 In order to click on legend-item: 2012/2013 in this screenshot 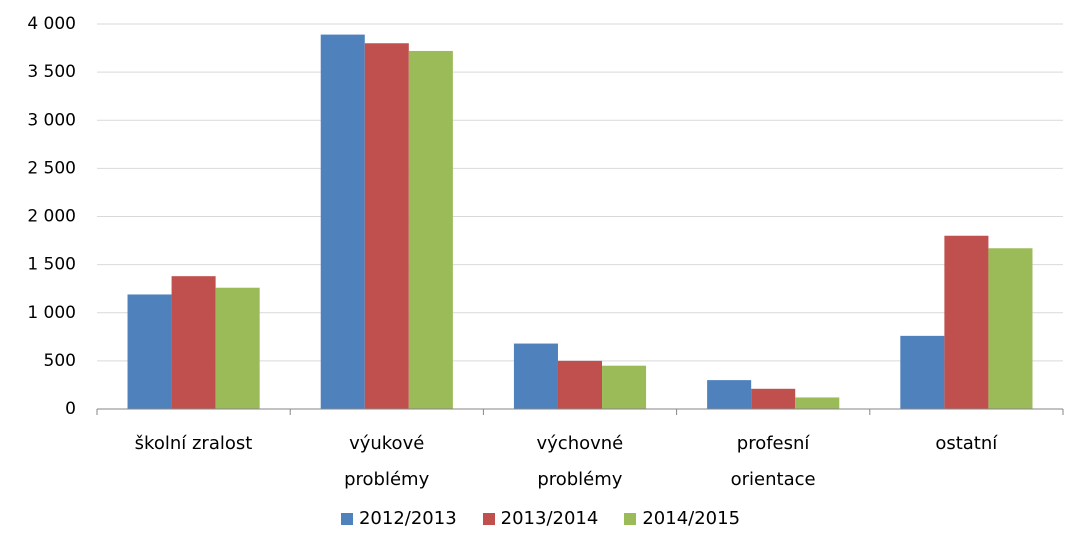, I will do `click(398, 518)`.